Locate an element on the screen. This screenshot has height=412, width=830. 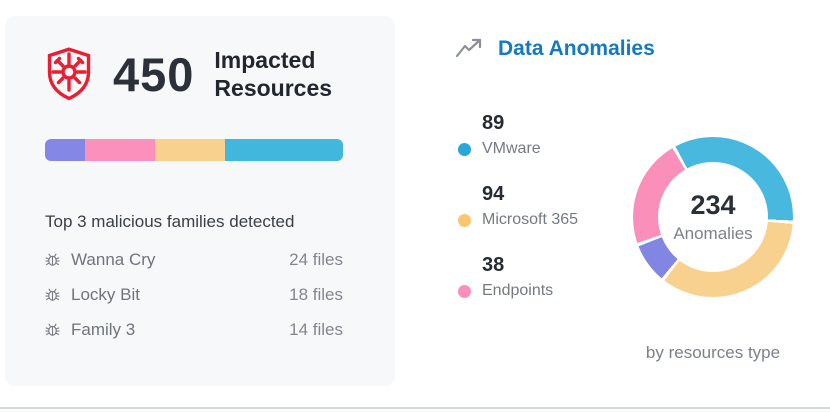
family-row-left: Wanna Cry is located at coordinates (100, 260).